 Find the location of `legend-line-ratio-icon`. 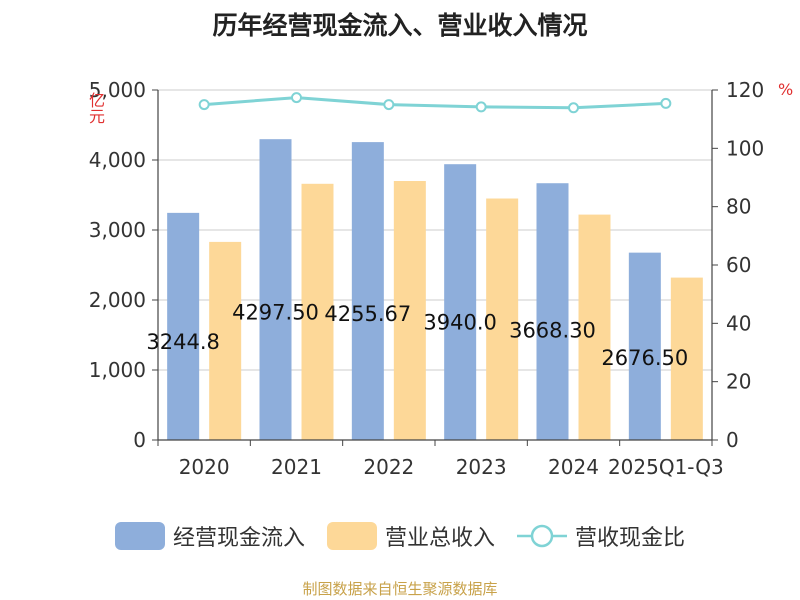

legend-line-ratio-icon is located at coordinates (542, 536).